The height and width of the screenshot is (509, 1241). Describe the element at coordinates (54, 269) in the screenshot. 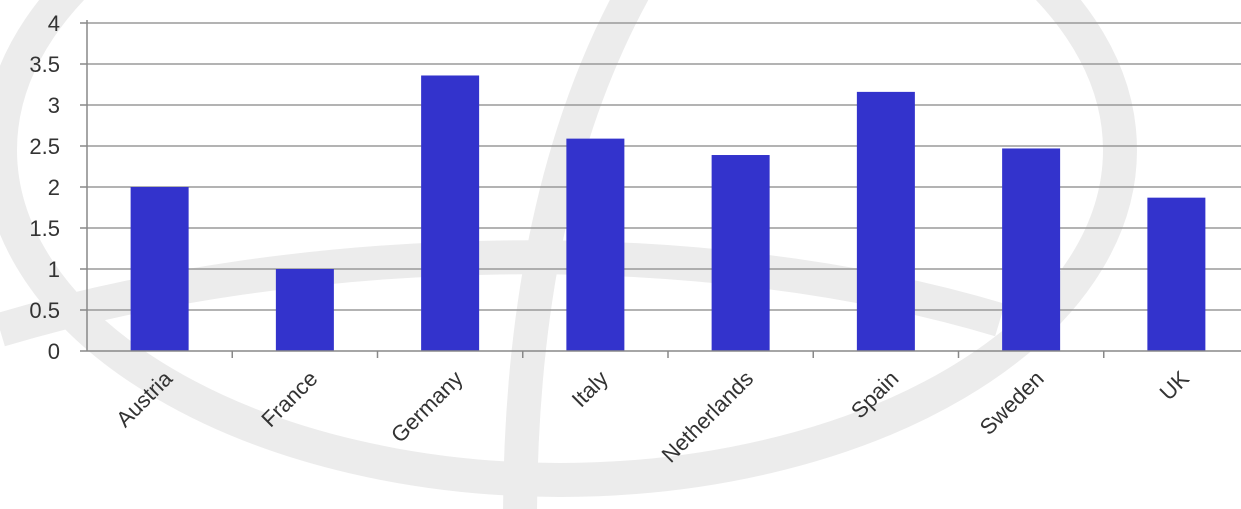

I see `y-tick-label: 1` at that location.